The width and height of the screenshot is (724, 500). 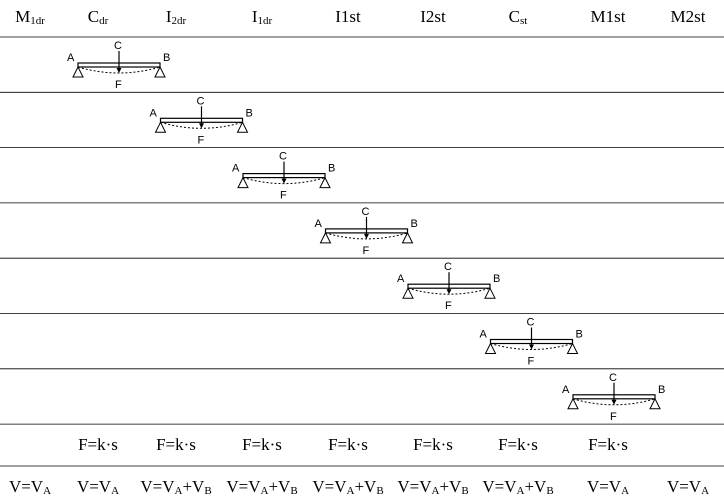 I want to click on column-header: I1st, so click(x=348, y=16).